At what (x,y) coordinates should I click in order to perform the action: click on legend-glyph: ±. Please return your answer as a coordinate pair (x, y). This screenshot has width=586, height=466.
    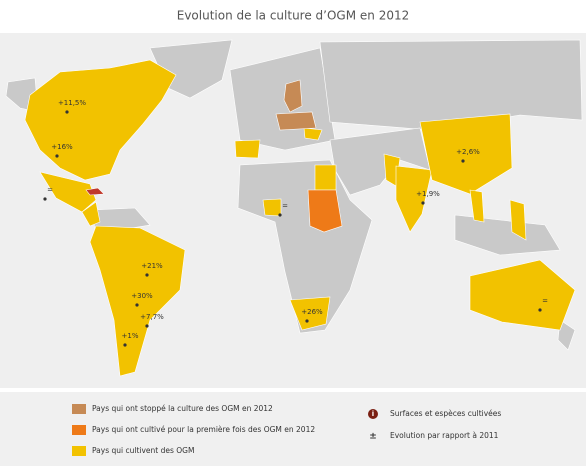
    Looking at the image, I should click on (373, 437).